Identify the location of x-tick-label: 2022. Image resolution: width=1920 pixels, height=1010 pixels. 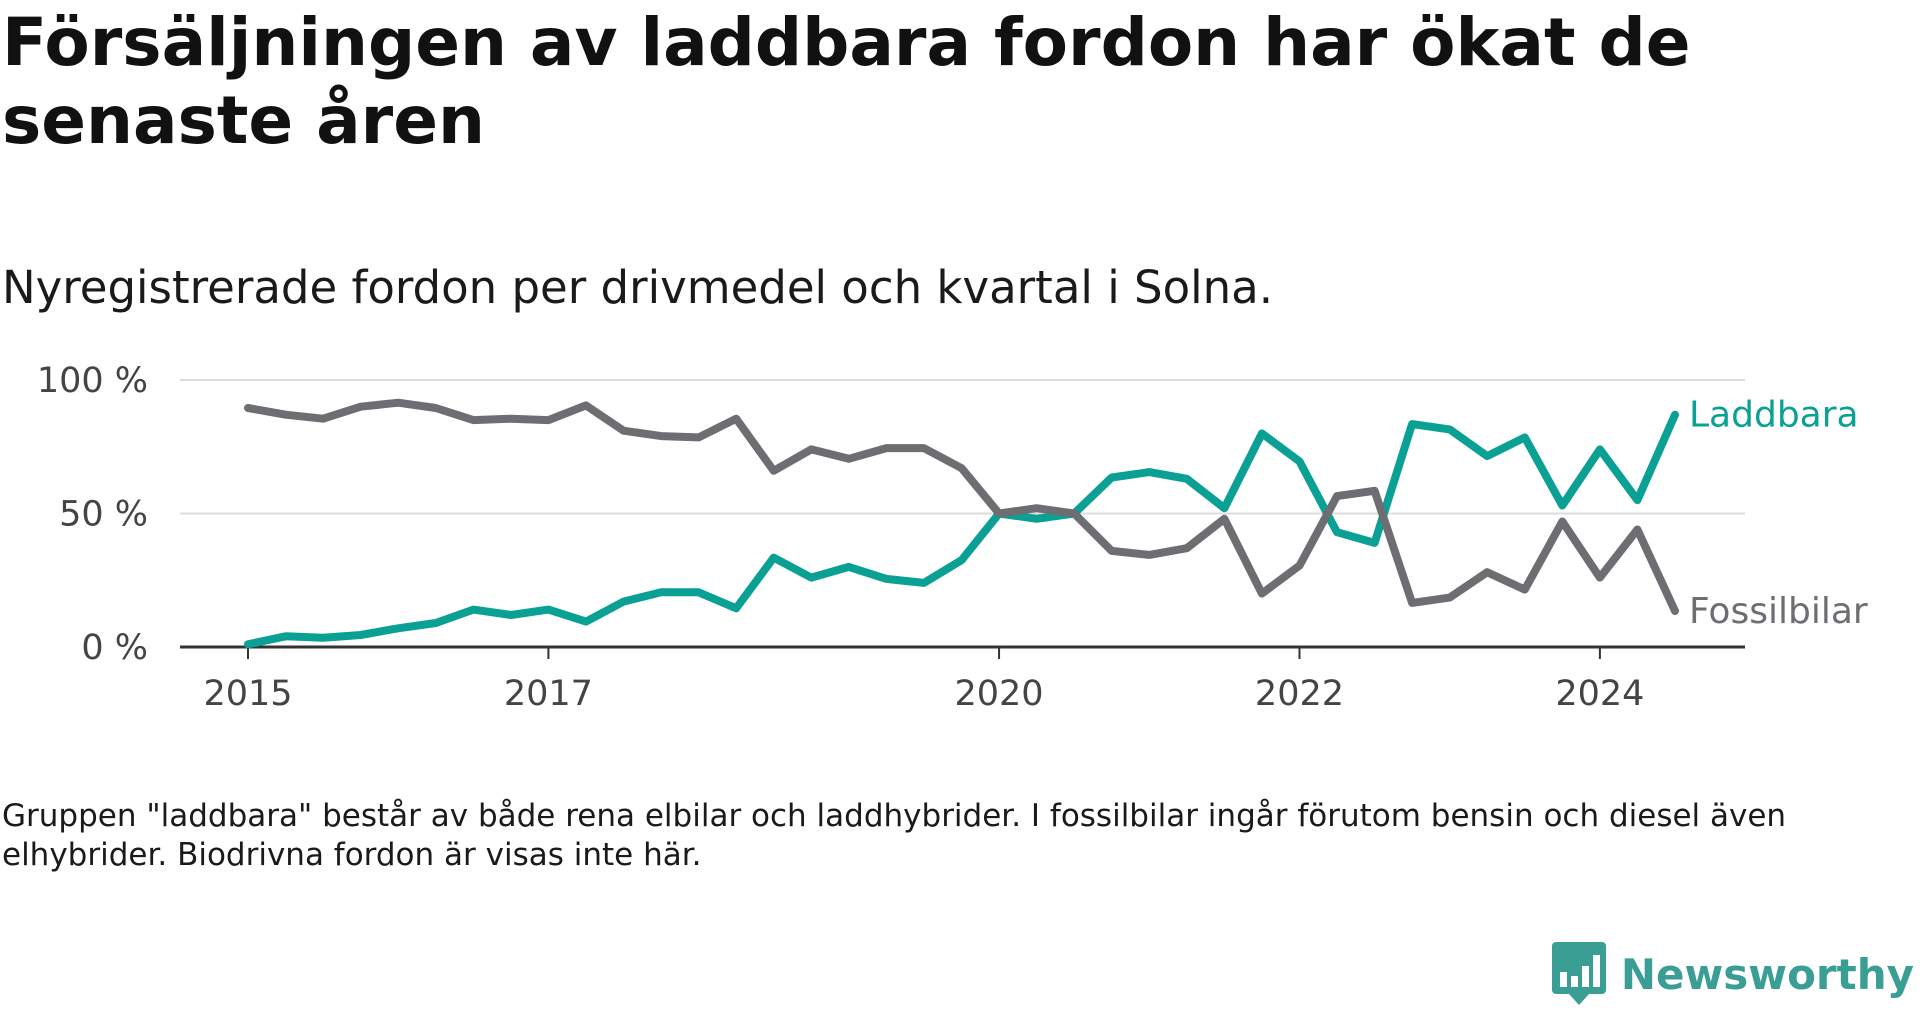
(1299, 694).